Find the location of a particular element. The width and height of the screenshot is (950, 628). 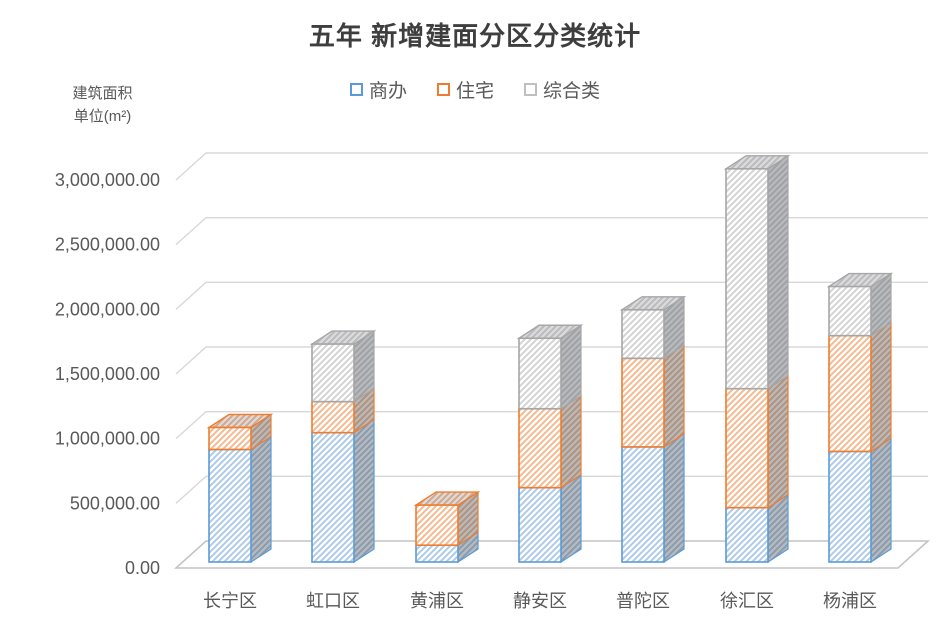

bar-seg-side-s0-c1 is located at coordinates (364, 490).